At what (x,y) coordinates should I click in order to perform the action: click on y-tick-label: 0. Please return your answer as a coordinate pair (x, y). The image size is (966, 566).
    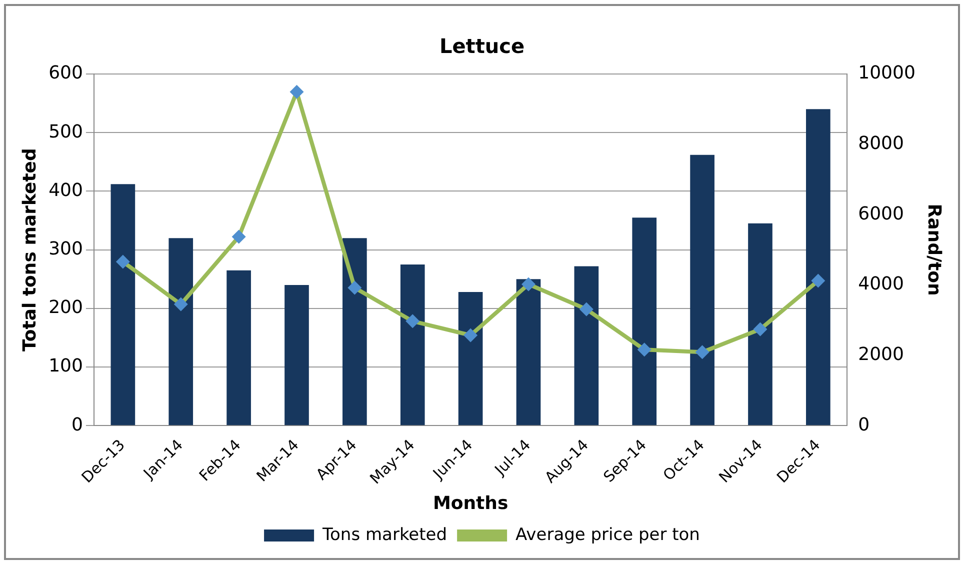
    Looking at the image, I should click on (77, 425).